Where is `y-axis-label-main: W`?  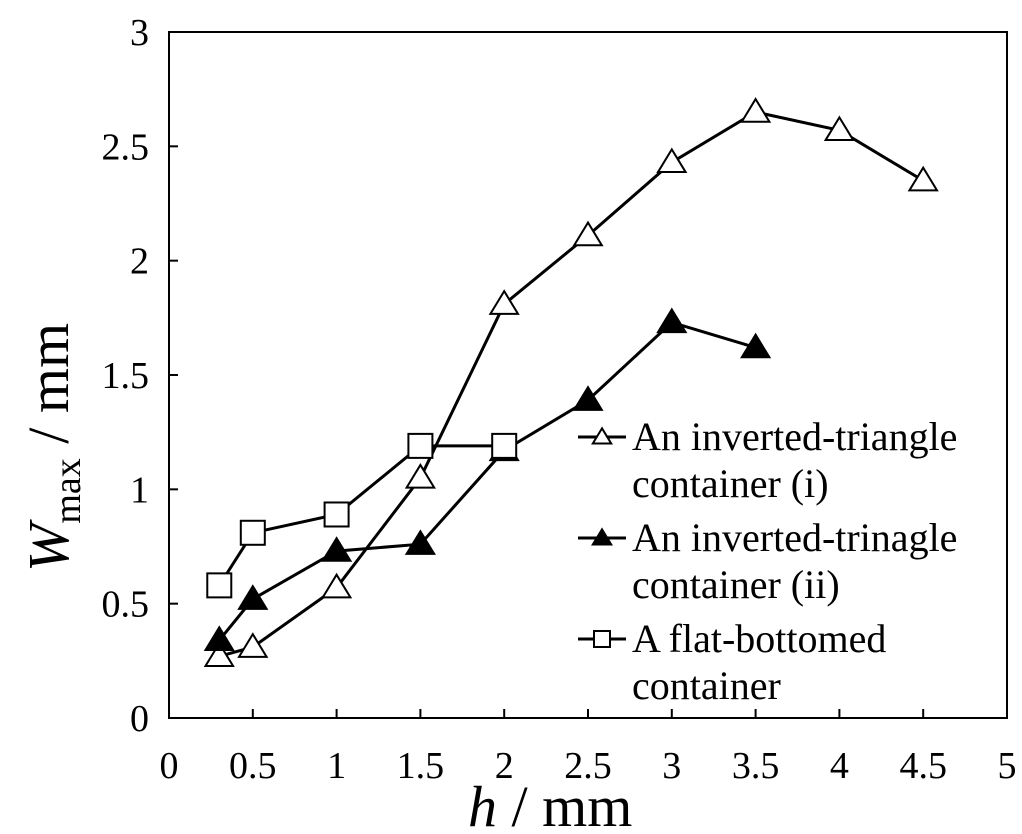
y-axis-label-main: W is located at coordinates (48, 545).